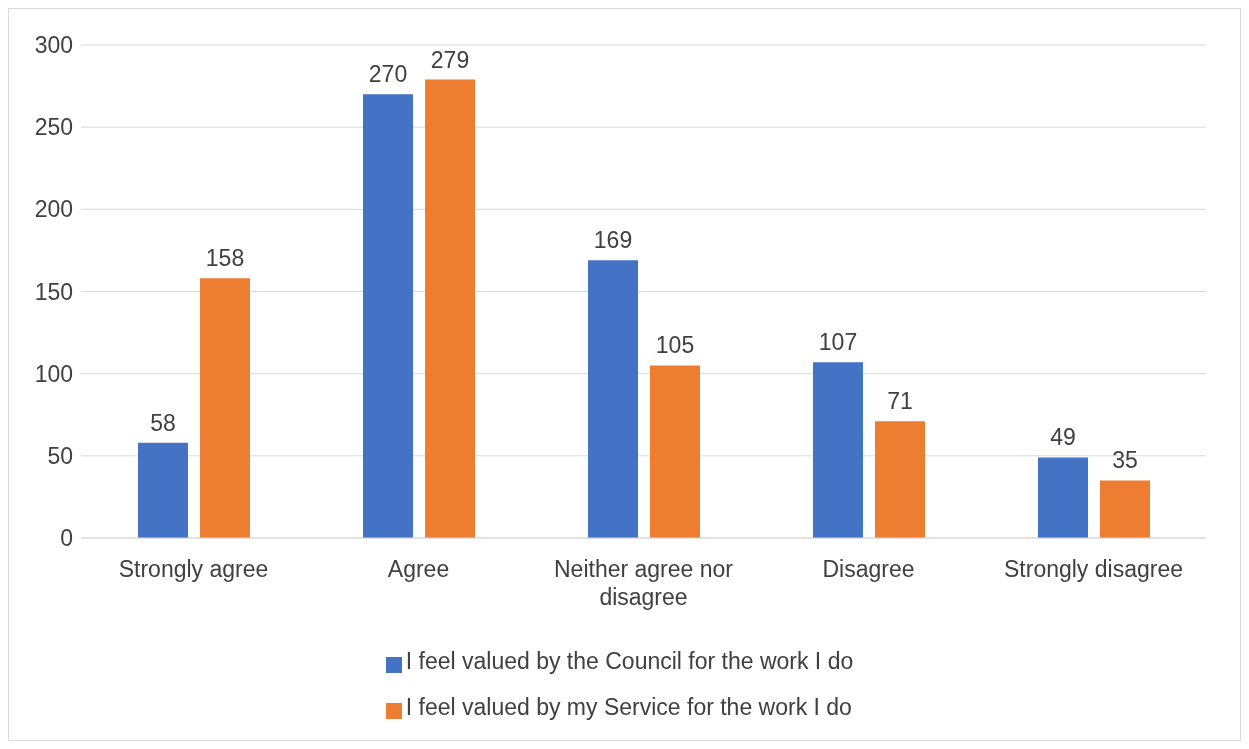 The image size is (1249, 749). Describe the element at coordinates (53, 291) in the screenshot. I see `y-tick-label: 150` at that location.